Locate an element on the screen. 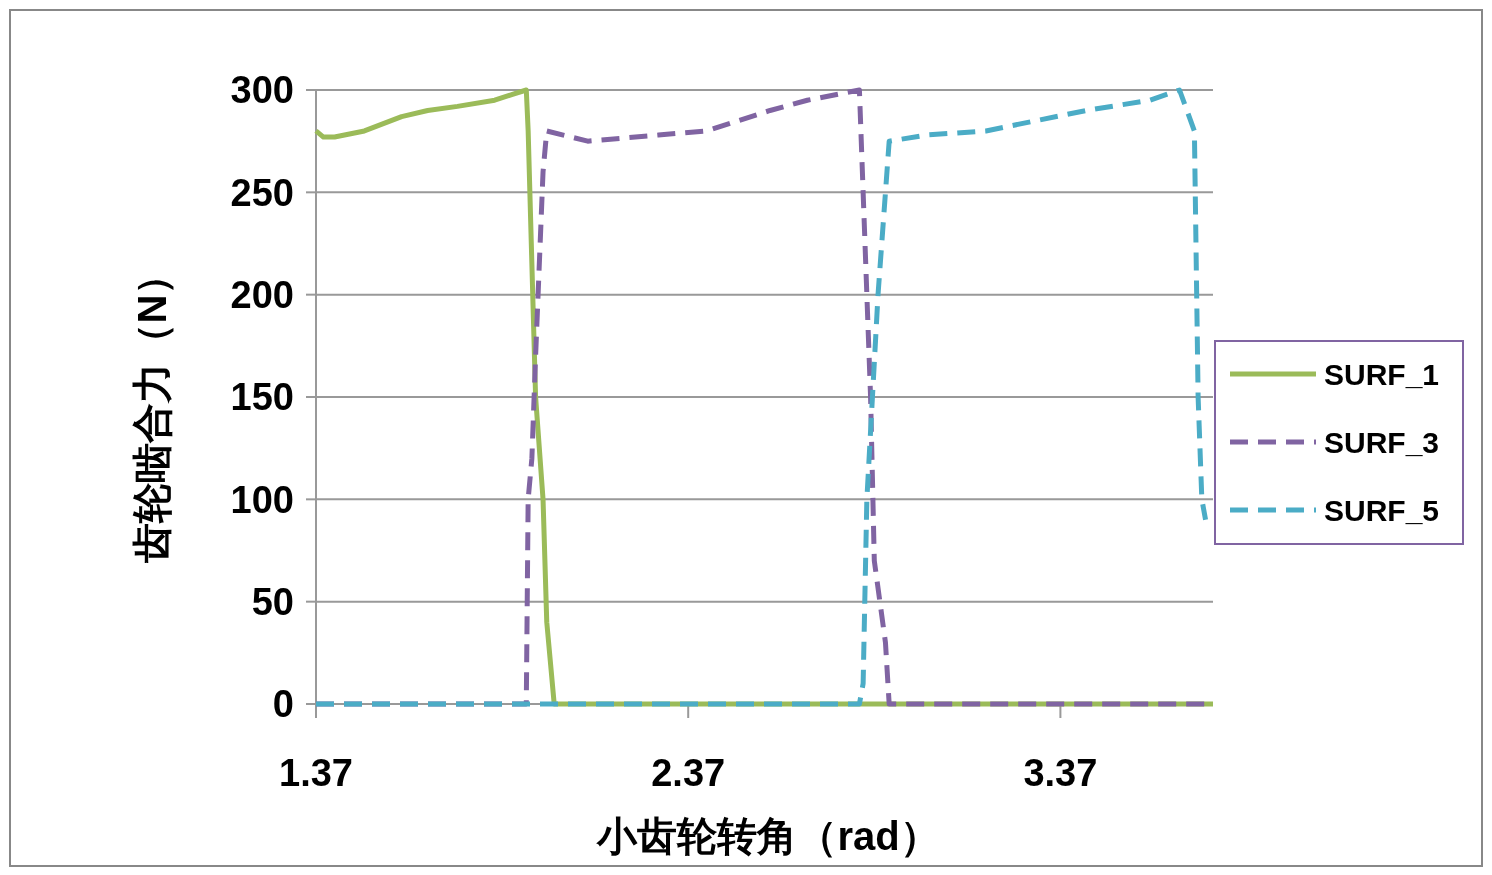 The height and width of the screenshot is (875, 1492). y-tick-label: 250 is located at coordinates (262, 192).